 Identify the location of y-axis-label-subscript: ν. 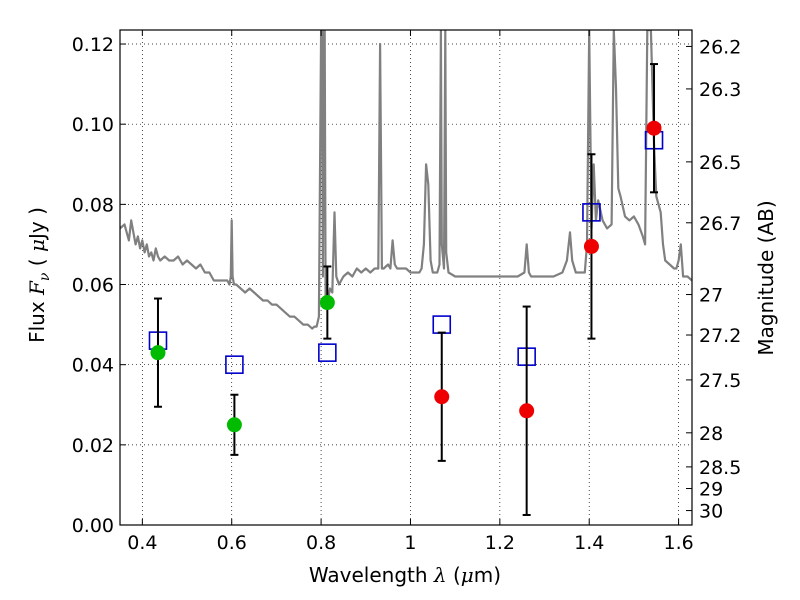
(45, 276).